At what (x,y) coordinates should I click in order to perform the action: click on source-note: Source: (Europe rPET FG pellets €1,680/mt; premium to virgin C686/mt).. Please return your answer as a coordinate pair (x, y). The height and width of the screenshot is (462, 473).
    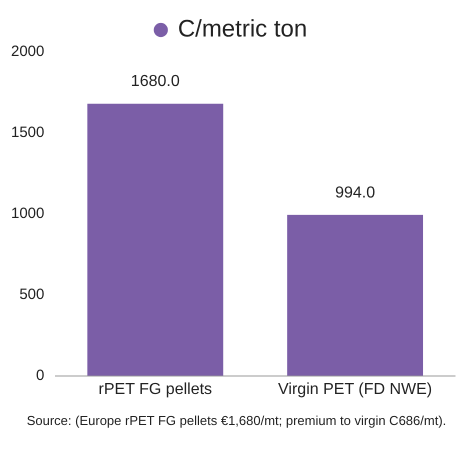
    Looking at the image, I should click on (237, 420).